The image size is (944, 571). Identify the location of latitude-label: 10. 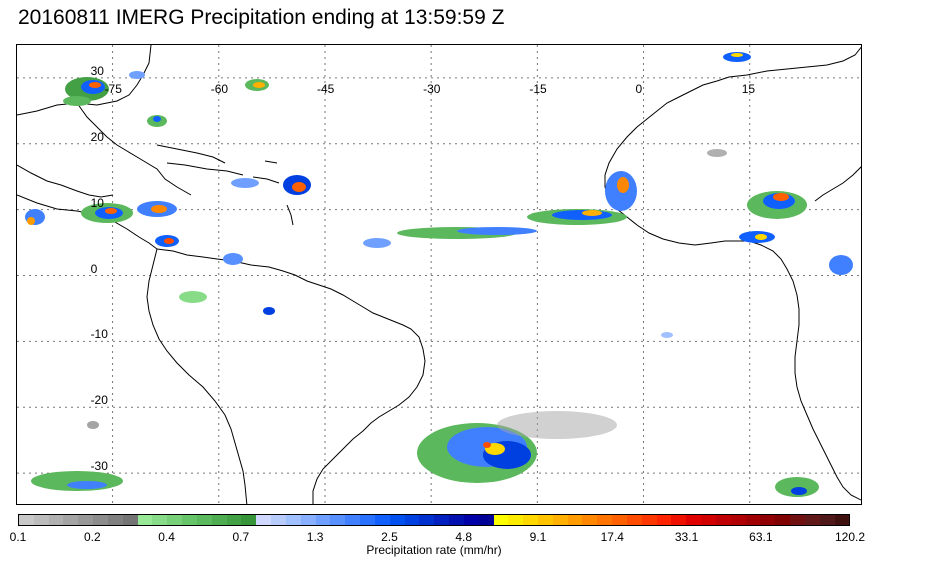
(97, 202).